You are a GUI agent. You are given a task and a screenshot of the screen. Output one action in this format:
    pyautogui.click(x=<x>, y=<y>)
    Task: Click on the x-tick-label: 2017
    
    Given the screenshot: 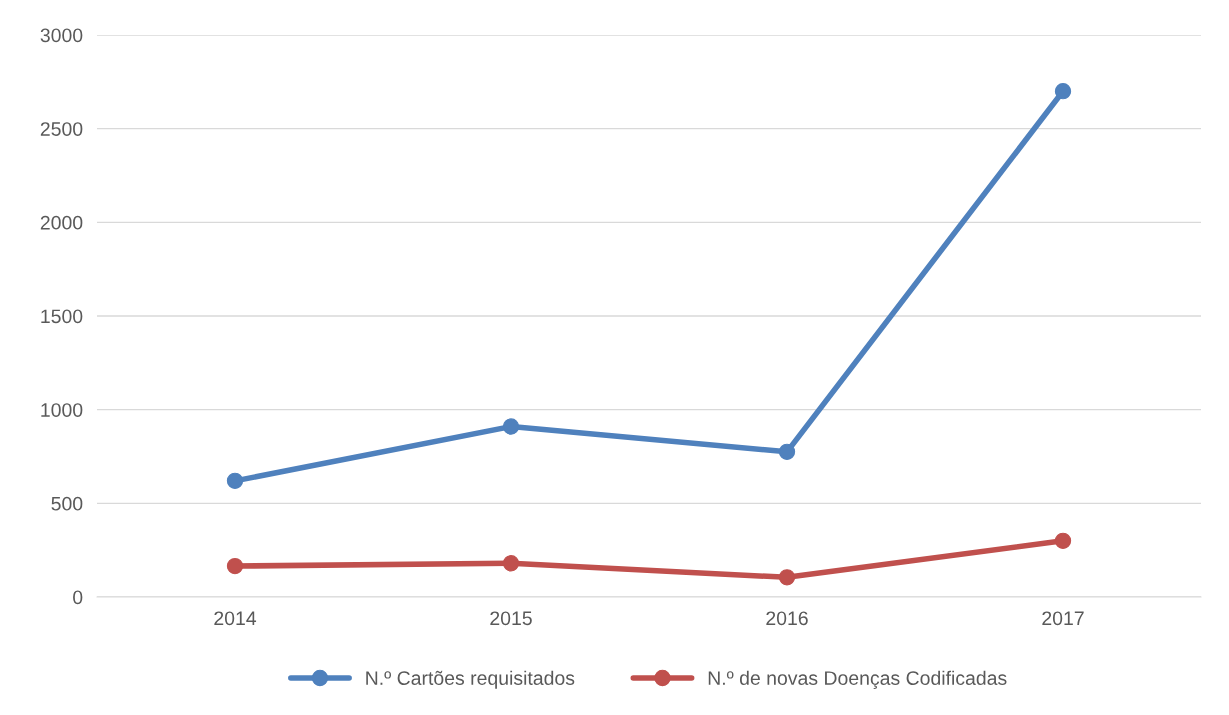 What is the action you would take?
    pyautogui.click(x=1063, y=618)
    